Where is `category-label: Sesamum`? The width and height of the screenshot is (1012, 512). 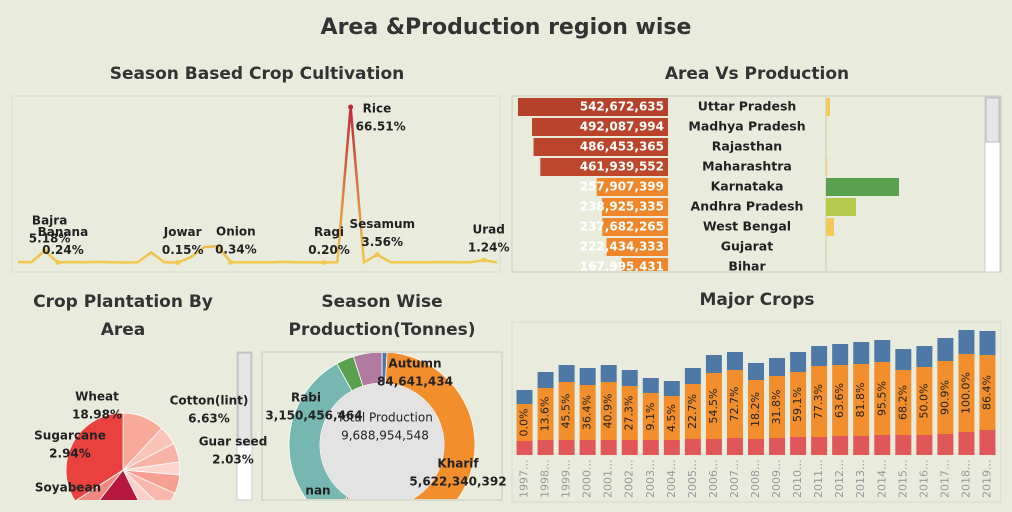
category-label: Sesamum is located at coordinates (382, 224).